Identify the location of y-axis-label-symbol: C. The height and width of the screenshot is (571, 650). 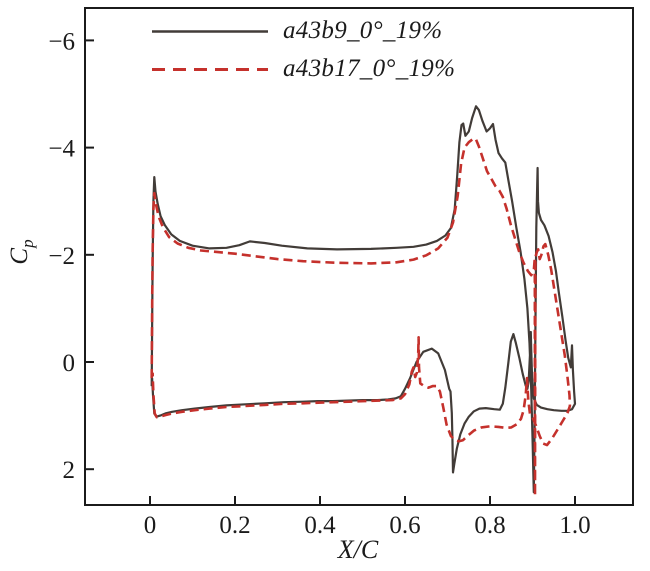
(19, 256).